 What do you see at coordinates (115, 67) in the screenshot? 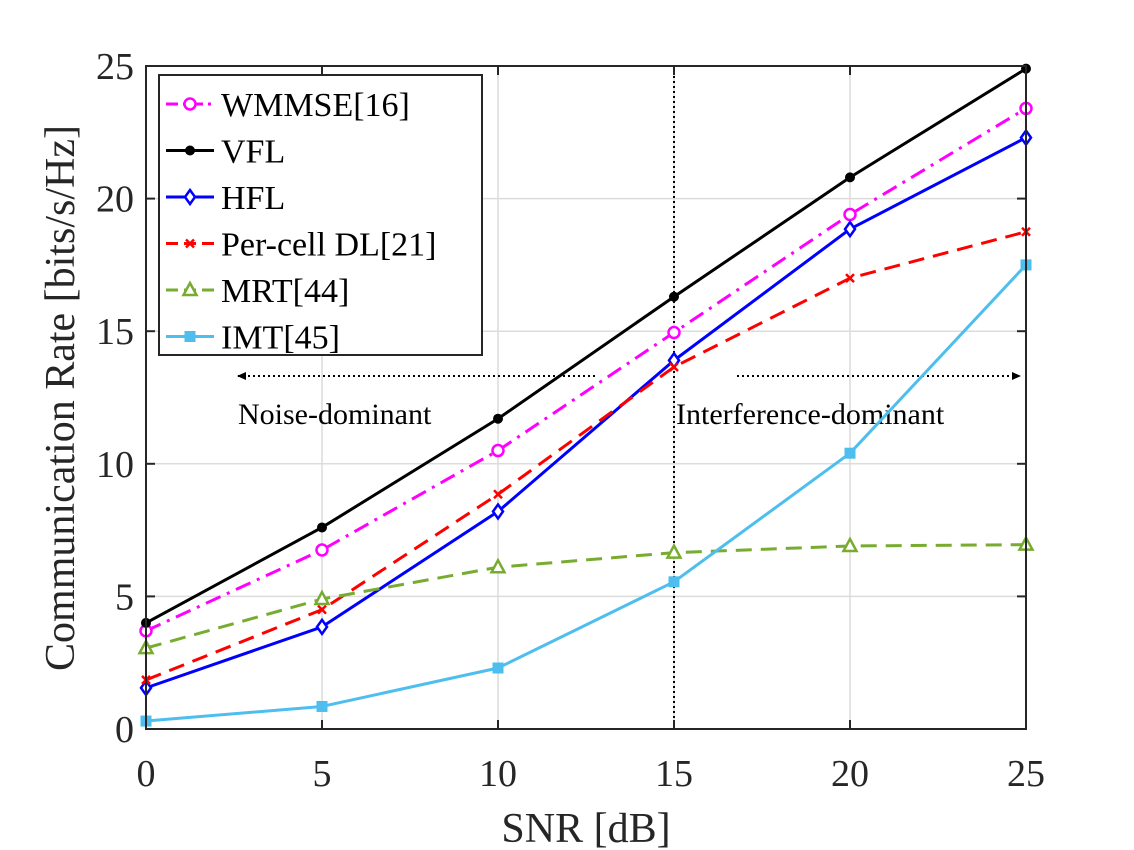
I see `y-tick-label-5: 25` at bounding box center [115, 67].